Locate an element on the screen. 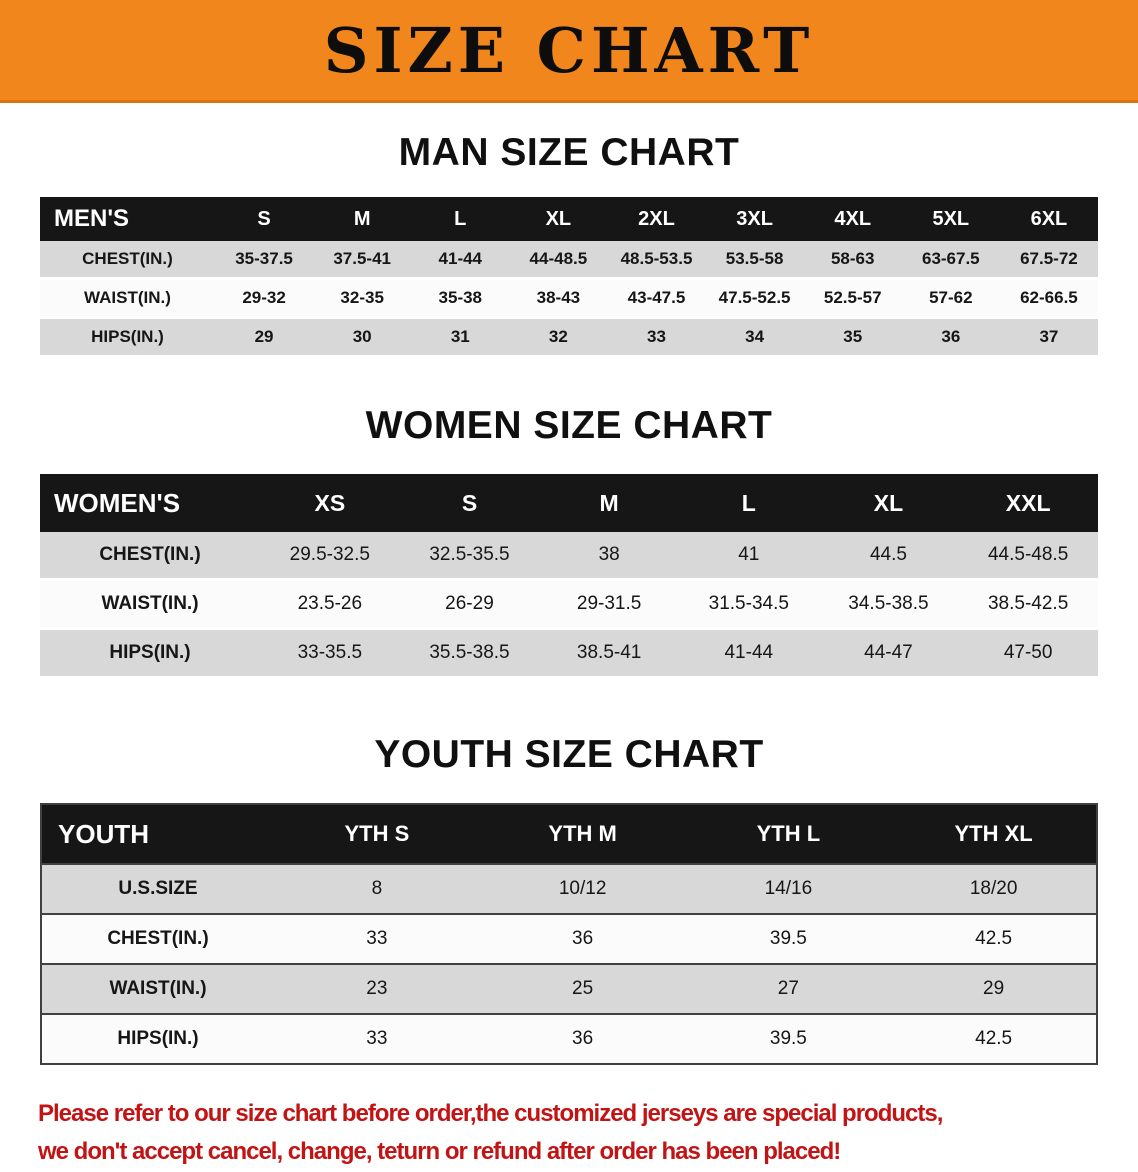 Image resolution: width=1138 pixels, height=1172 pixels. size-value: 48.5-53.5 is located at coordinates (656, 258).